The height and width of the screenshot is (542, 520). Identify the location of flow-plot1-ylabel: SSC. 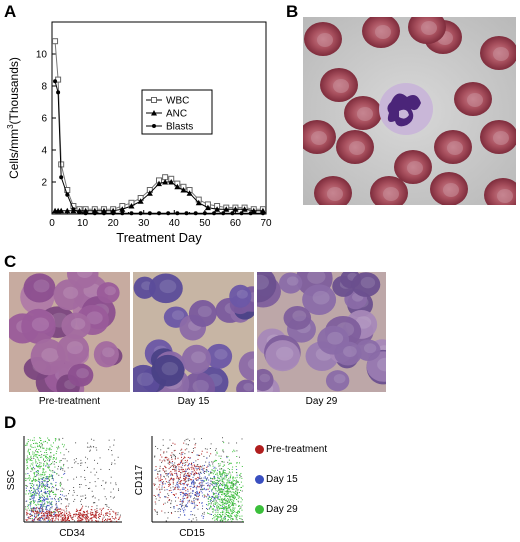
(11, 480).